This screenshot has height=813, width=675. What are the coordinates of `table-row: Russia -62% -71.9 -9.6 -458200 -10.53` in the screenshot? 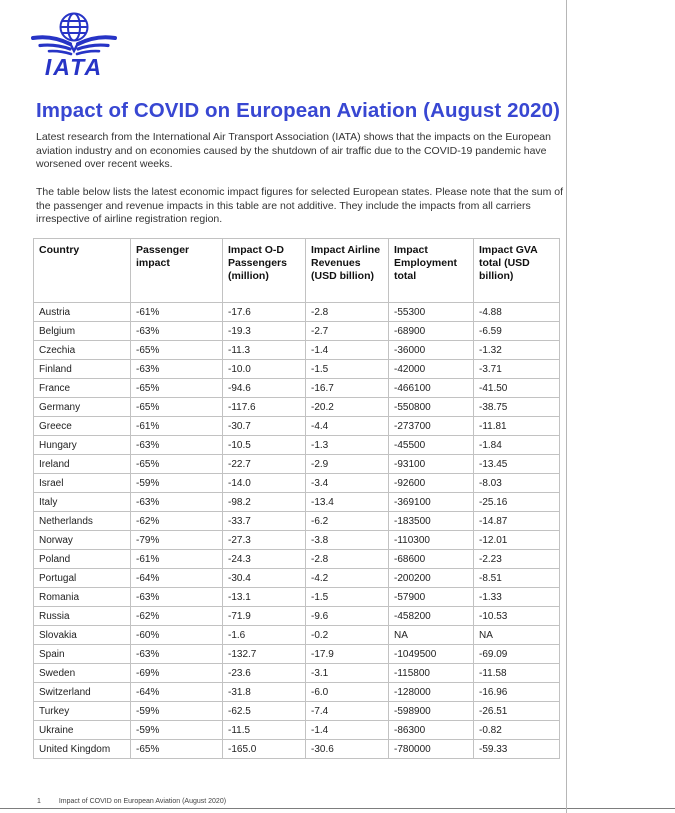 It's located at (296, 616).